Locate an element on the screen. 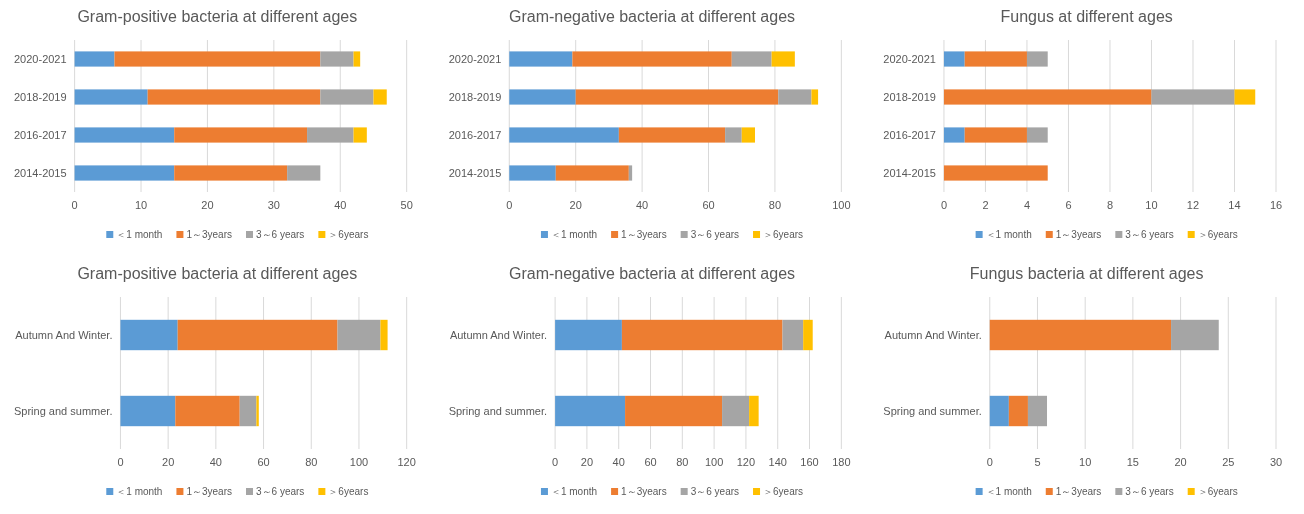 Image resolution: width=1304 pixels, height=514 pixels. chart-title: Fungus bacteria at different ages is located at coordinates (1086, 273).